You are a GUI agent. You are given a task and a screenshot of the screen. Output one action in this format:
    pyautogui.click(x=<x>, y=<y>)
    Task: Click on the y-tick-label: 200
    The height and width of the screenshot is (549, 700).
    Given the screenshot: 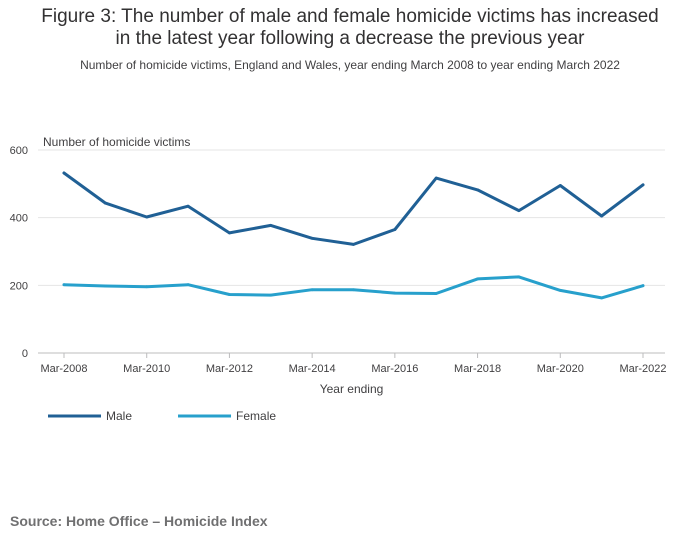 What is the action you would take?
    pyautogui.click(x=19, y=286)
    